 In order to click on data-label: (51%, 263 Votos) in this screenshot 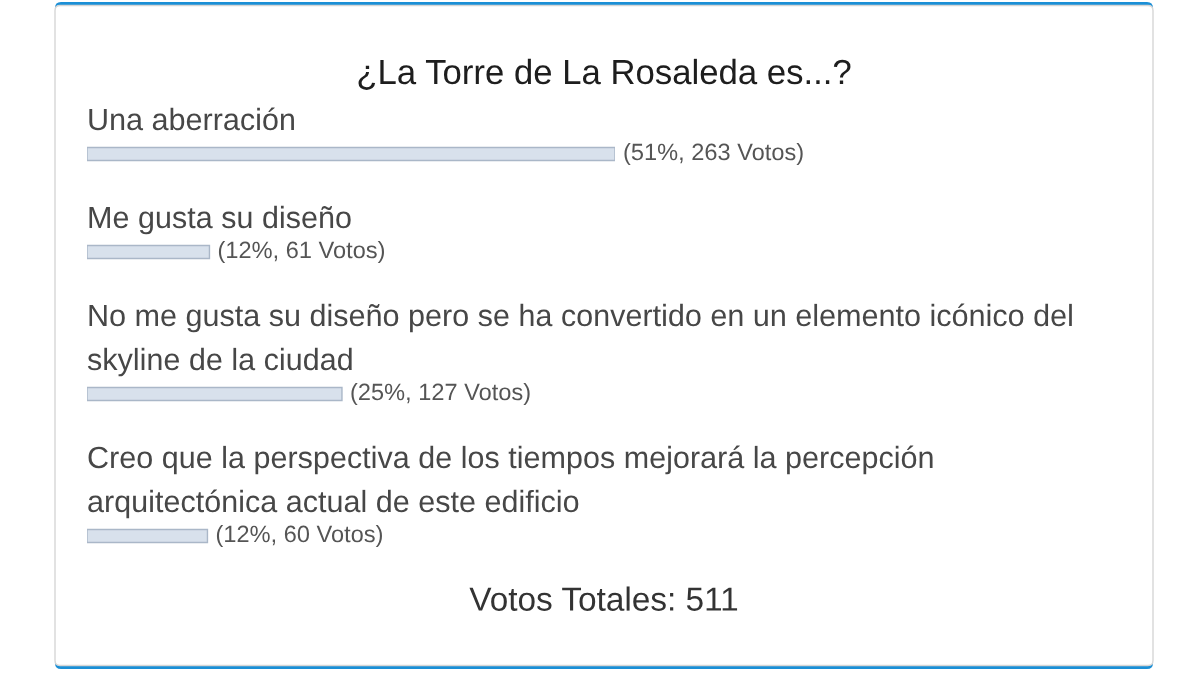, I will do `click(713, 154)`.